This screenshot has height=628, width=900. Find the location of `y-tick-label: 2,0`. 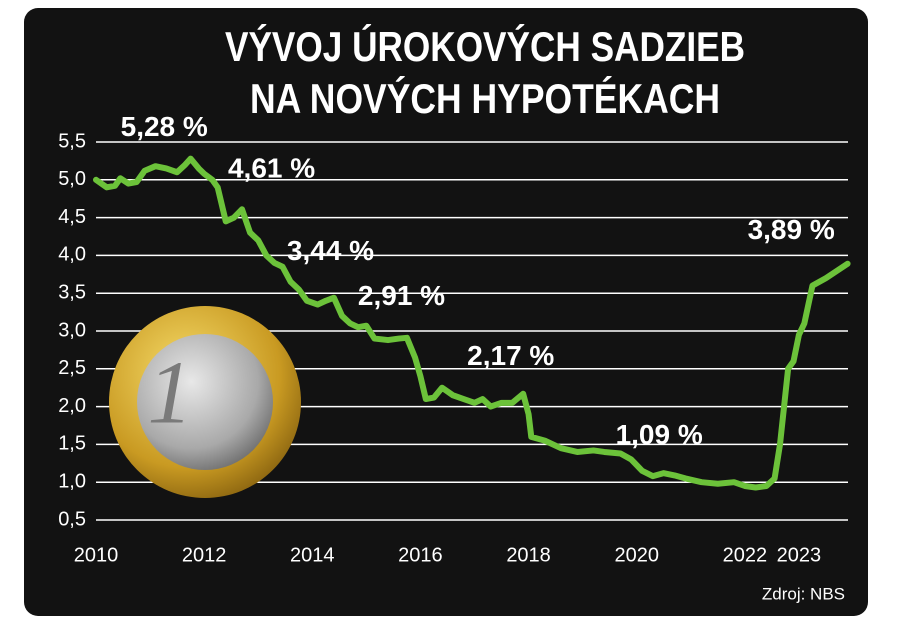

y-tick-label: 2,0 is located at coordinates (72, 406).